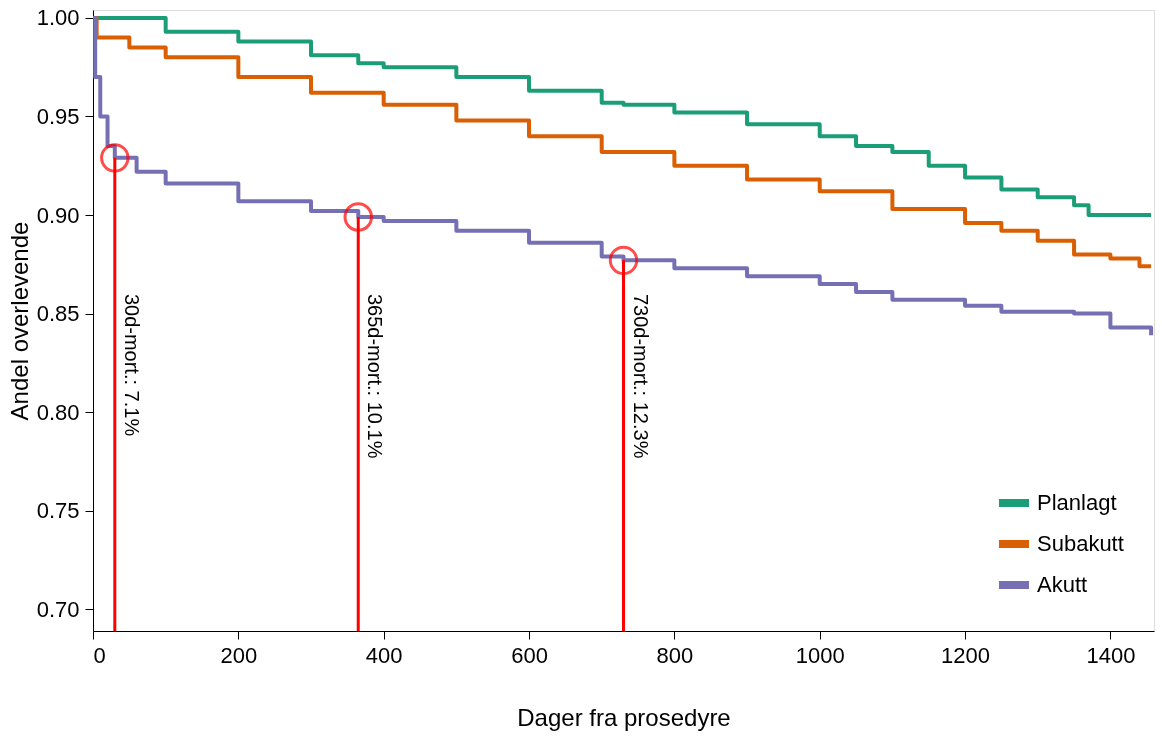 This screenshot has height=738, width=1162. Describe the element at coordinates (19, 321) in the screenshot. I see `y-axis-title: Andel overlevende` at that location.